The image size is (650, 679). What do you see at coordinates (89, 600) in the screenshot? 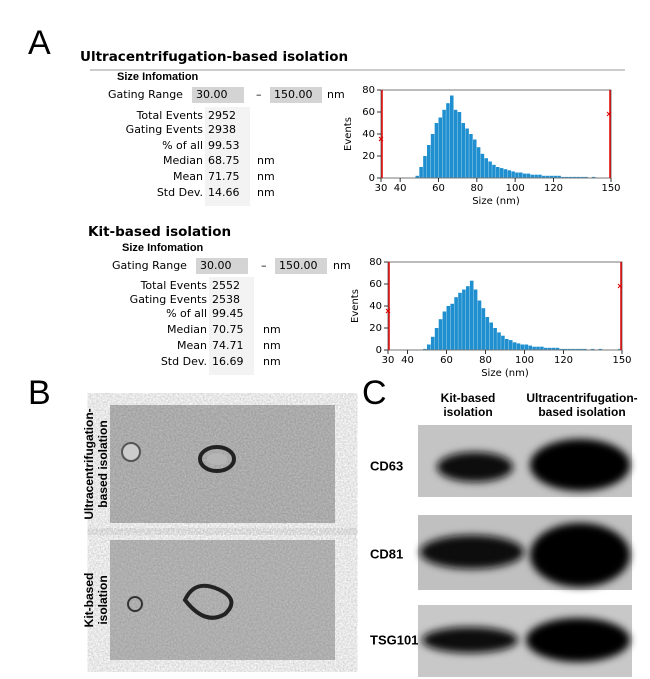
I see `image-label: Kit-based` at bounding box center [89, 600].